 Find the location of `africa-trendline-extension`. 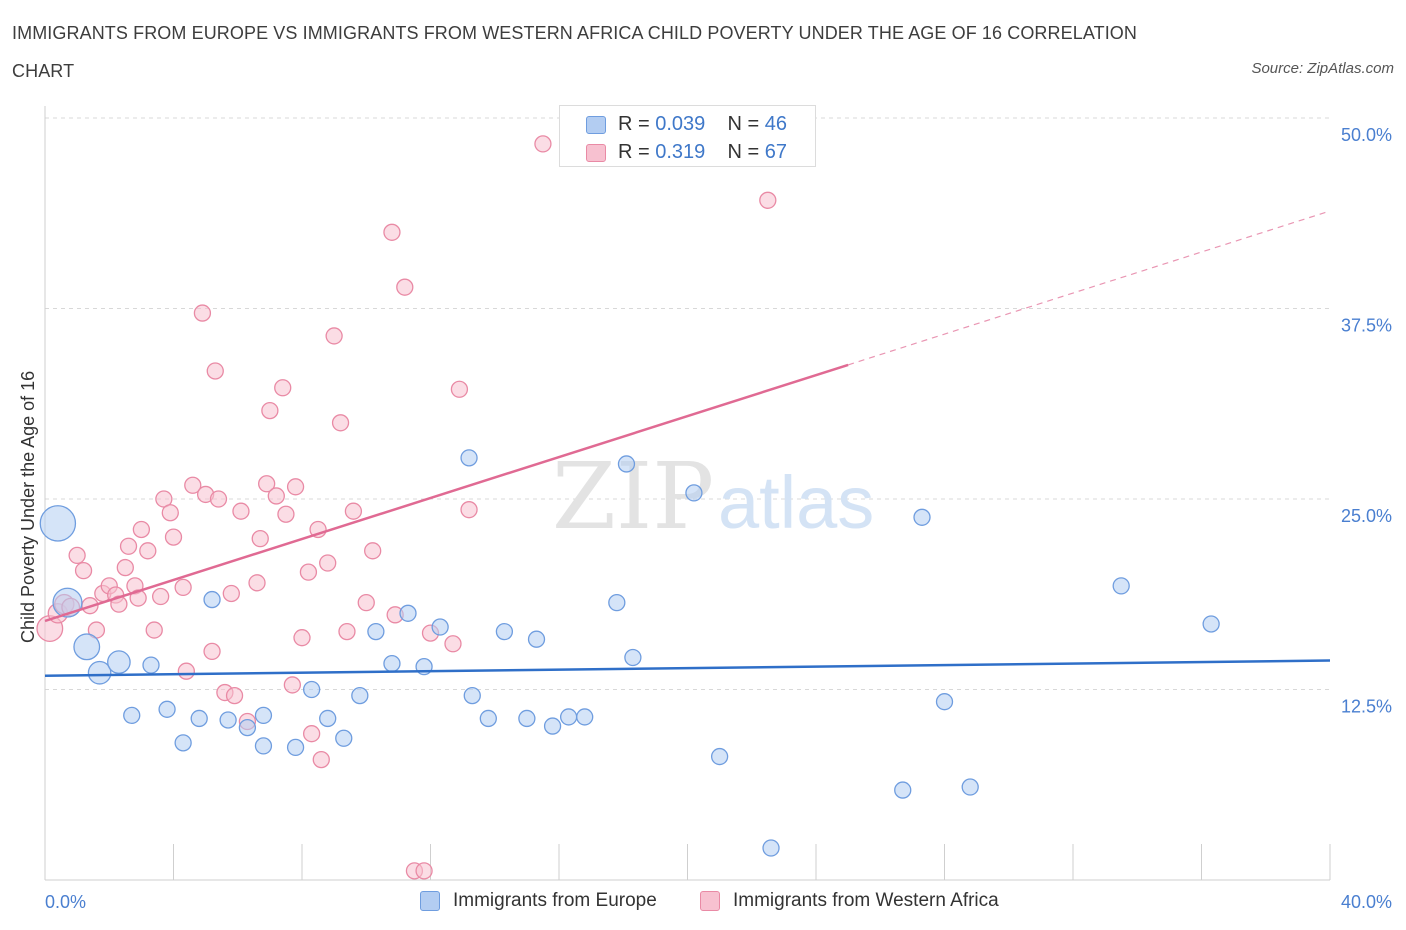

africa-trendline-extension is located at coordinates (1089, 288).